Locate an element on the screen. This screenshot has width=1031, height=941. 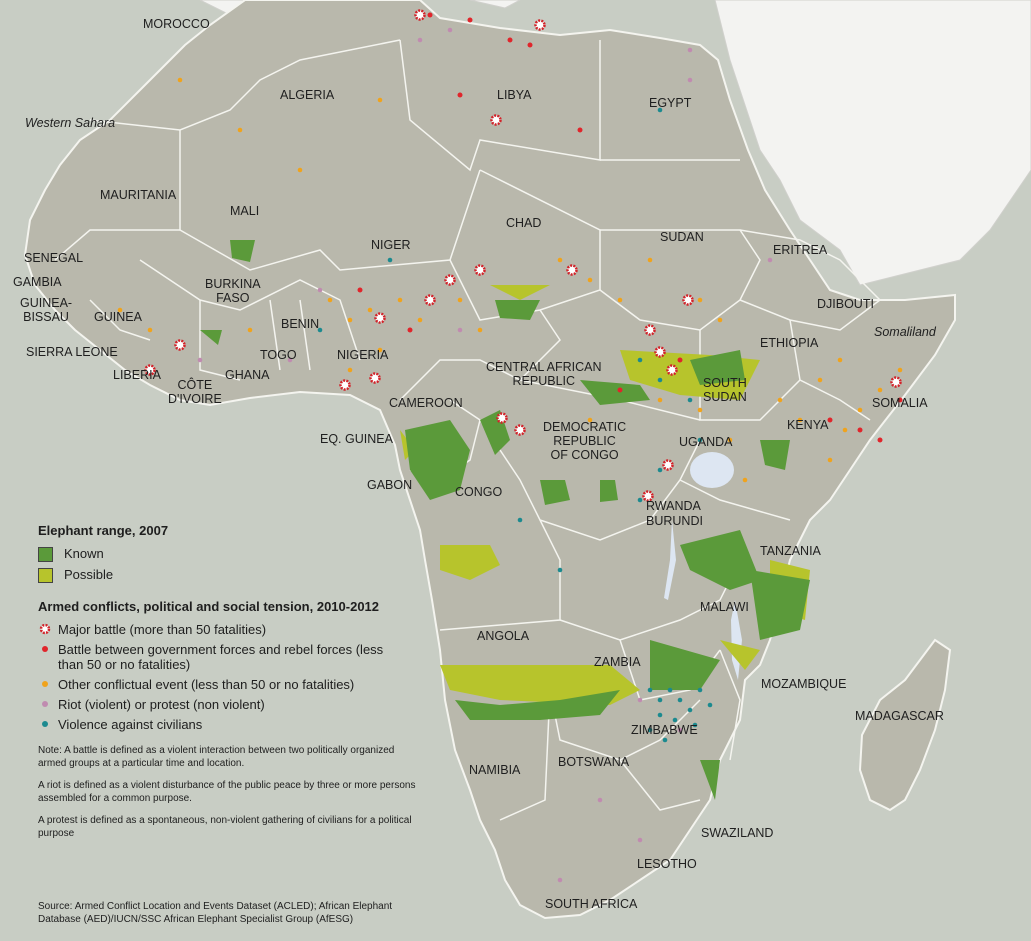
label-eritrea: ERITREA is located at coordinates (800, 250).